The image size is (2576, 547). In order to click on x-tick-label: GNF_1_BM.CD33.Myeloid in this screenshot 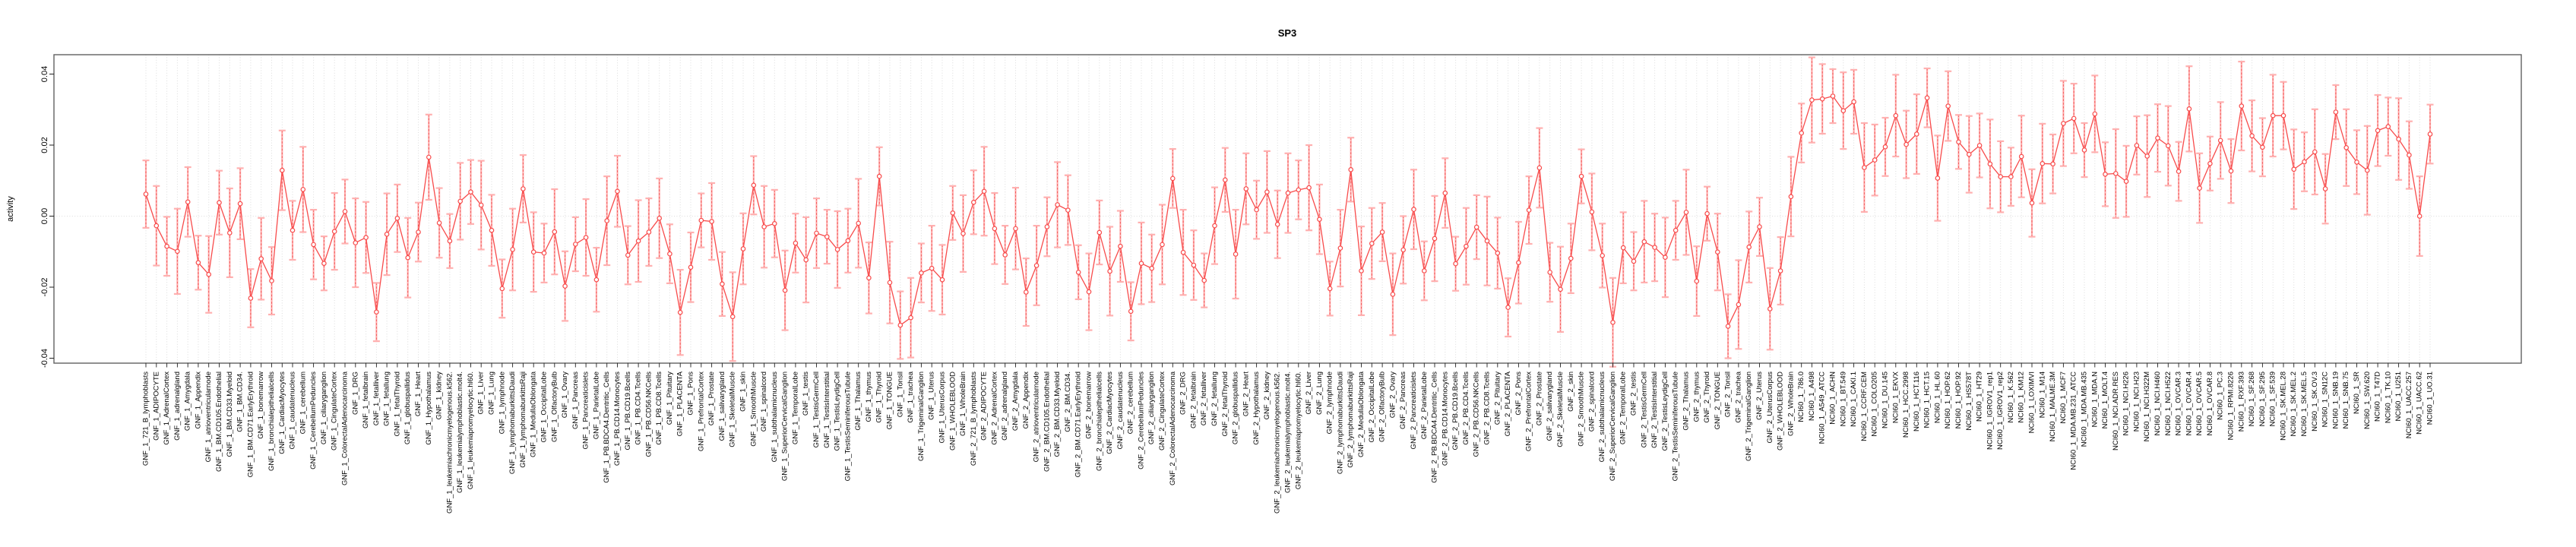, I will do `click(230, 414)`.